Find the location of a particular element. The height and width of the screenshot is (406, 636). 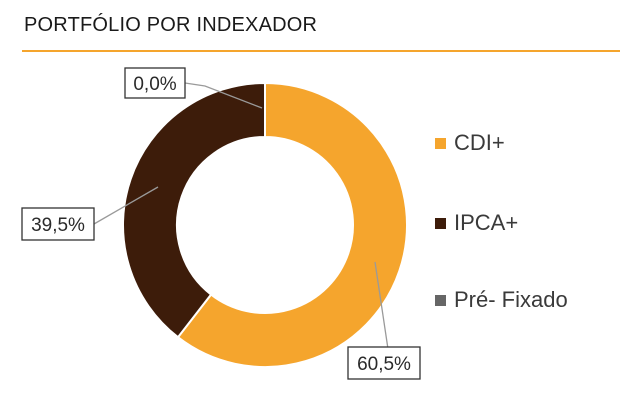

title-divider is located at coordinates (321, 51).